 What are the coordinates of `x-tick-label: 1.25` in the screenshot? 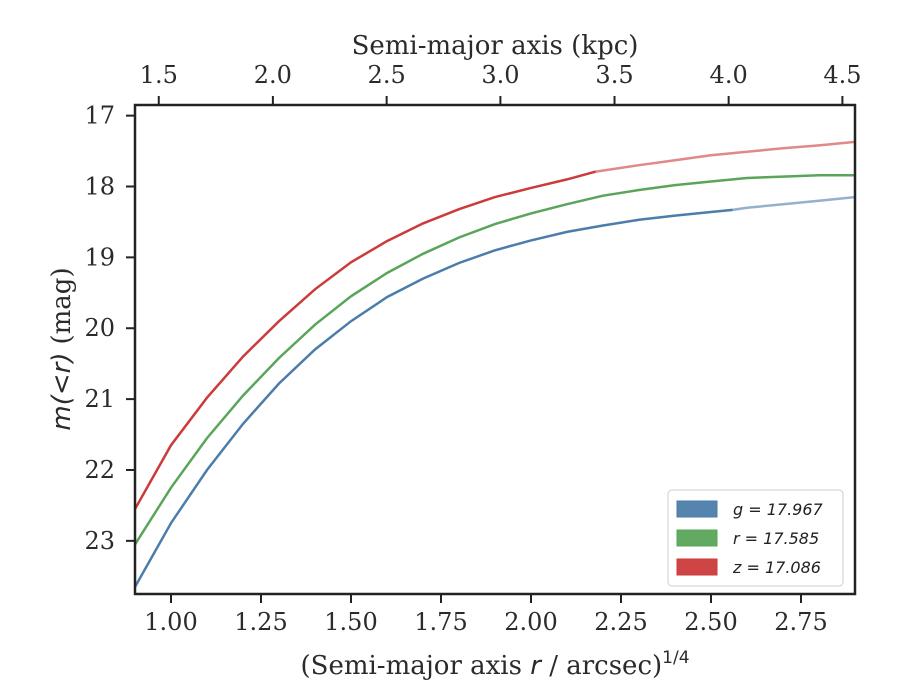 It's located at (260, 622).